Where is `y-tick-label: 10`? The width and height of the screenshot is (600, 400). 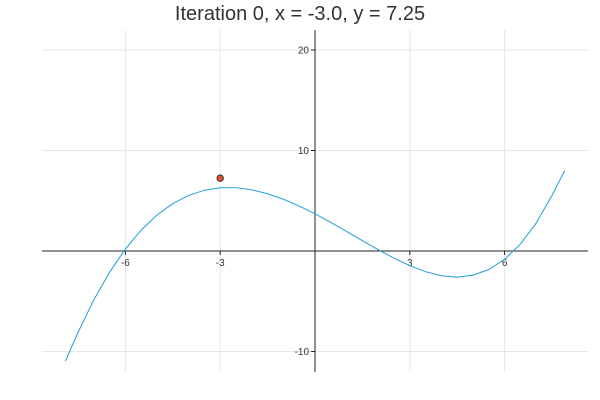
y-tick-label: 10 is located at coordinates (304, 151).